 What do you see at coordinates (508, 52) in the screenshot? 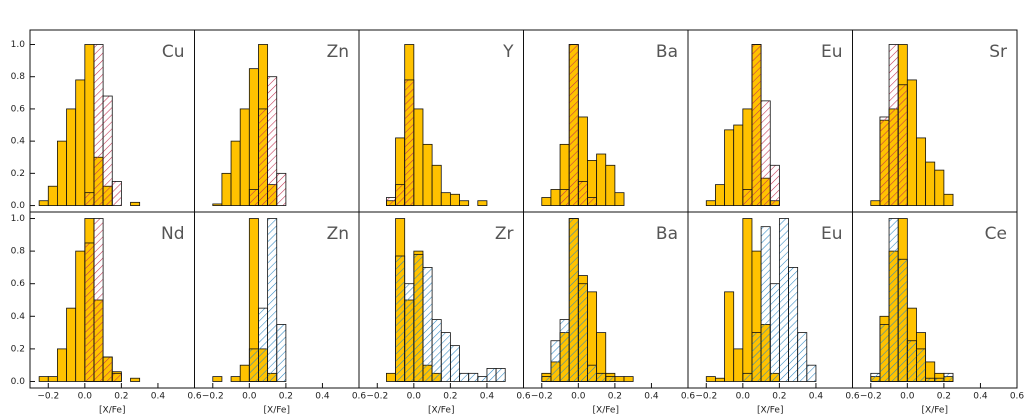
I see `panel-label: Y` at bounding box center [508, 52].